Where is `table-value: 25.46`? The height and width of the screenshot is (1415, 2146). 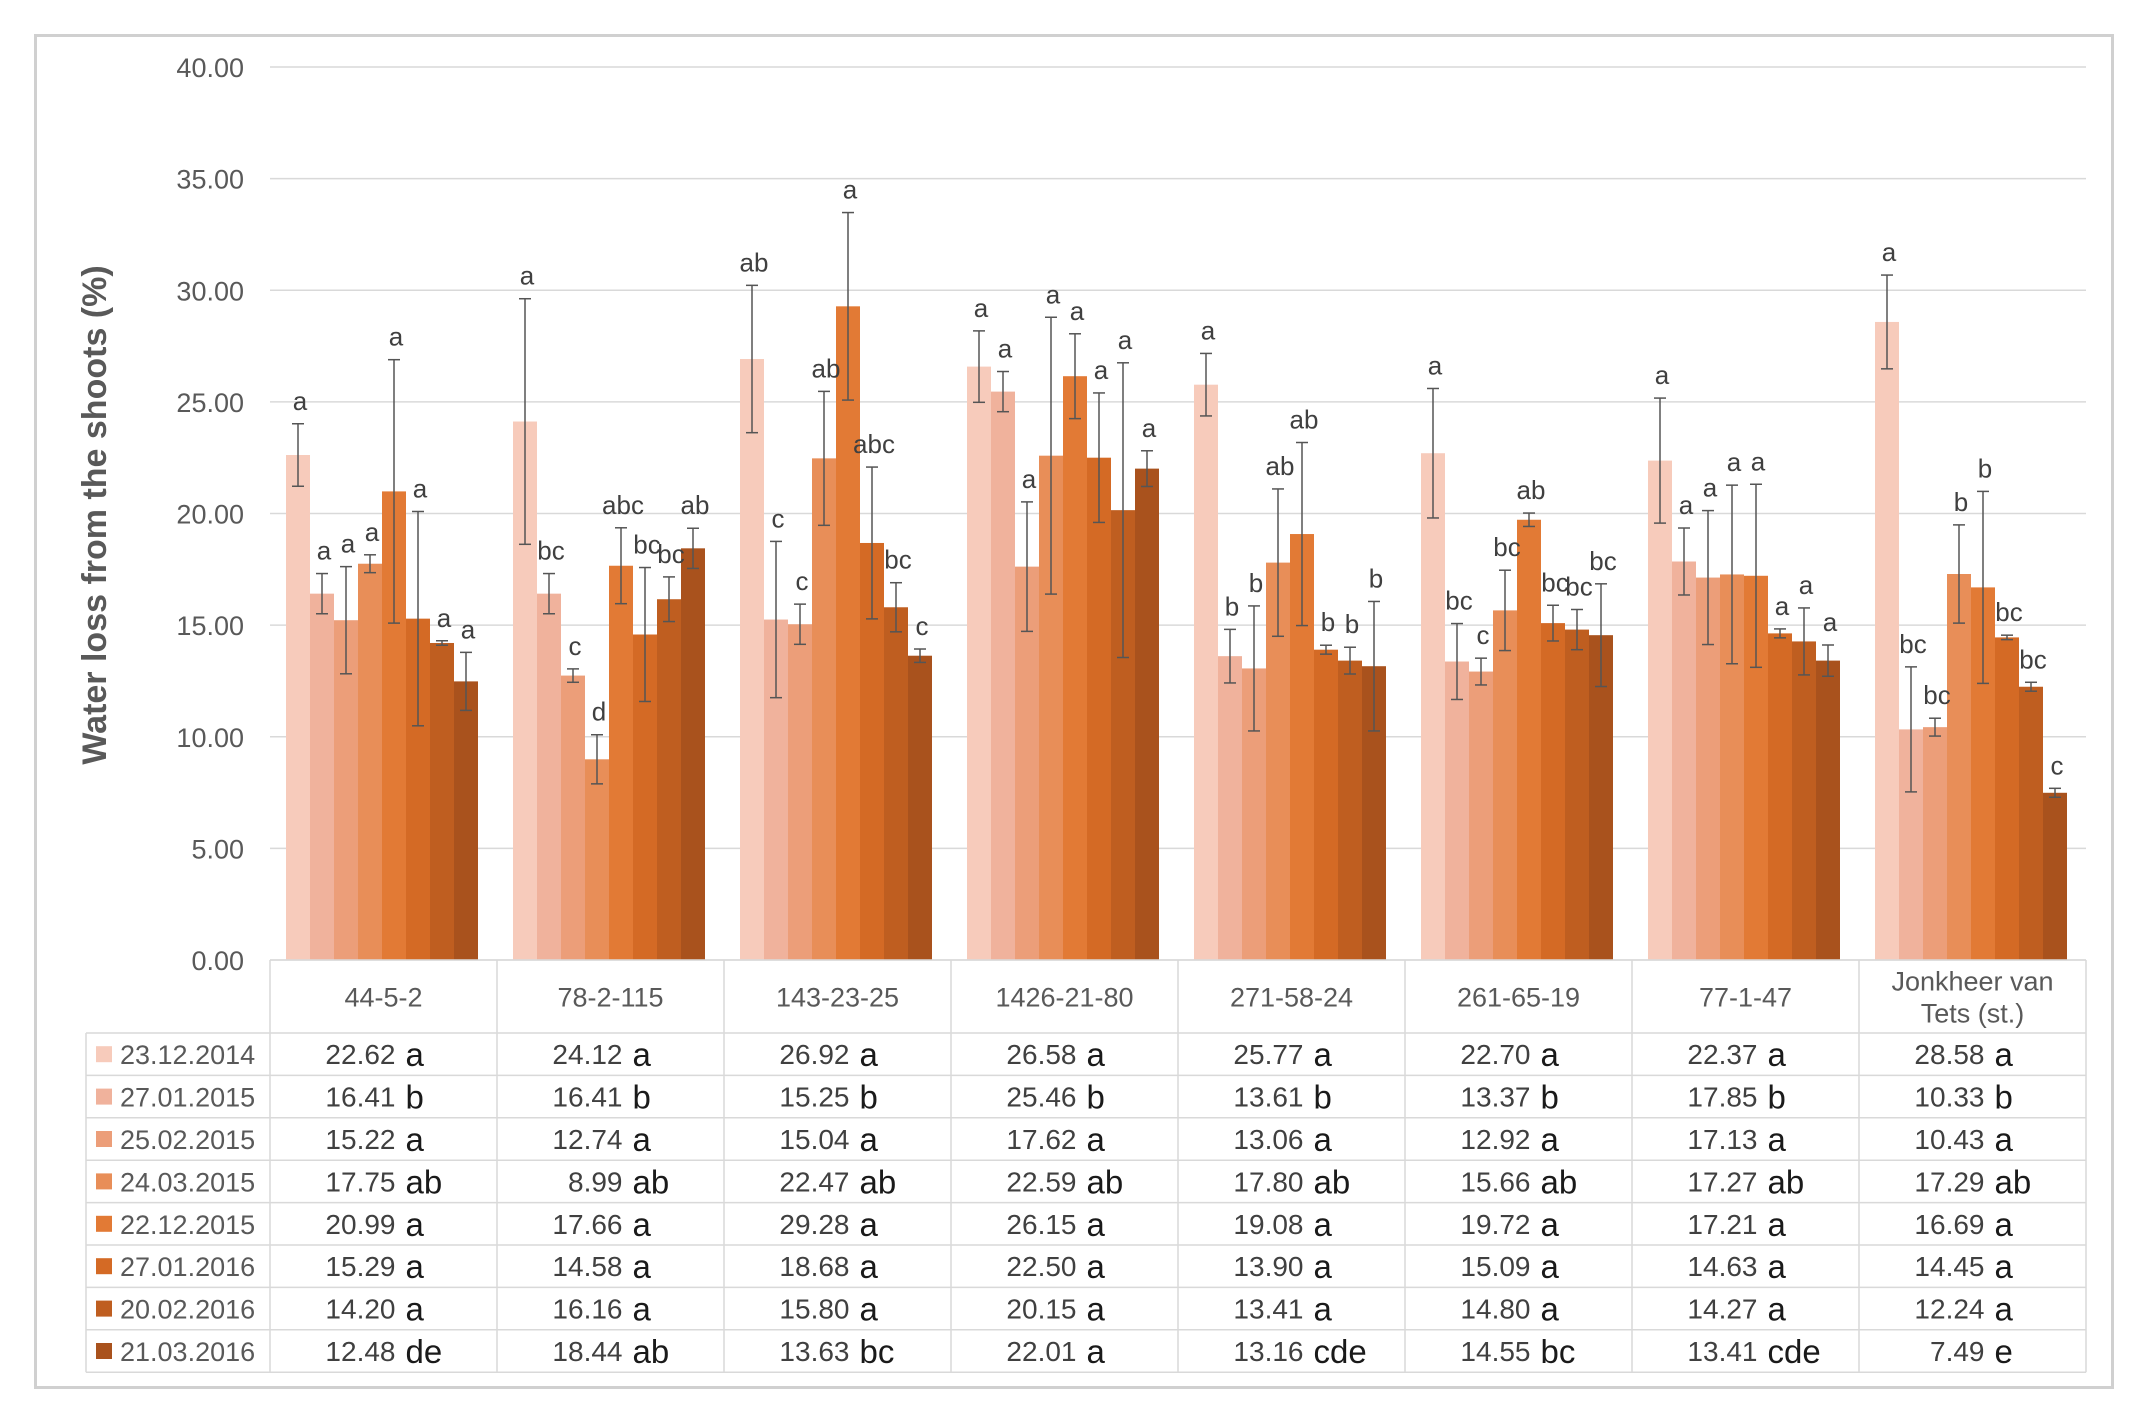 table-value: 25.46 is located at coordinates (1041, 1097).